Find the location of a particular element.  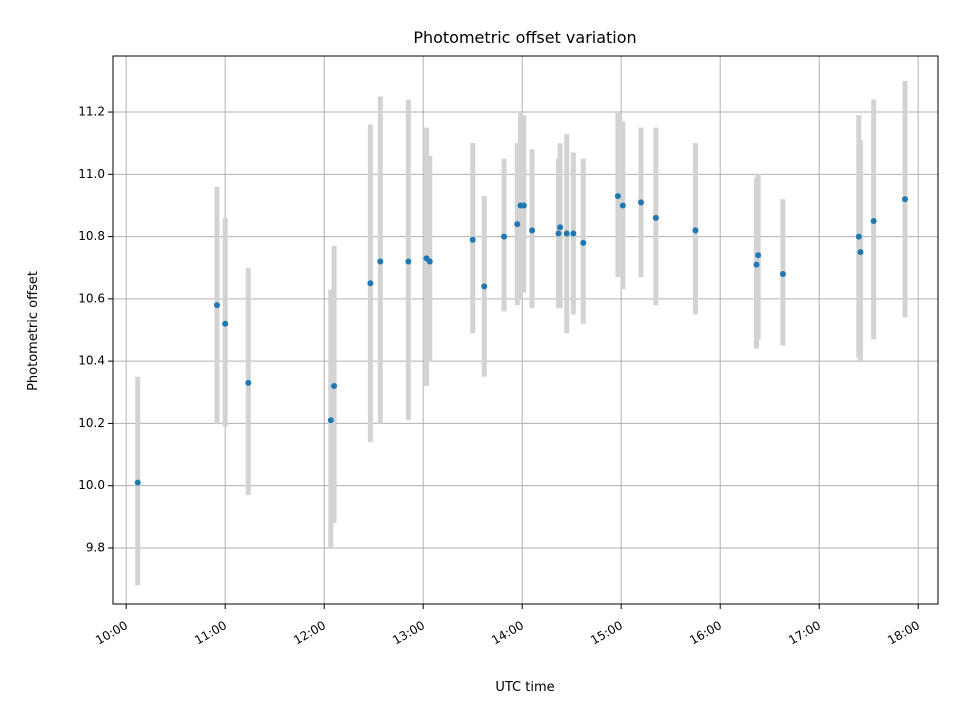

y-tick-label: 11.2 is located at coordinates (91, 112).